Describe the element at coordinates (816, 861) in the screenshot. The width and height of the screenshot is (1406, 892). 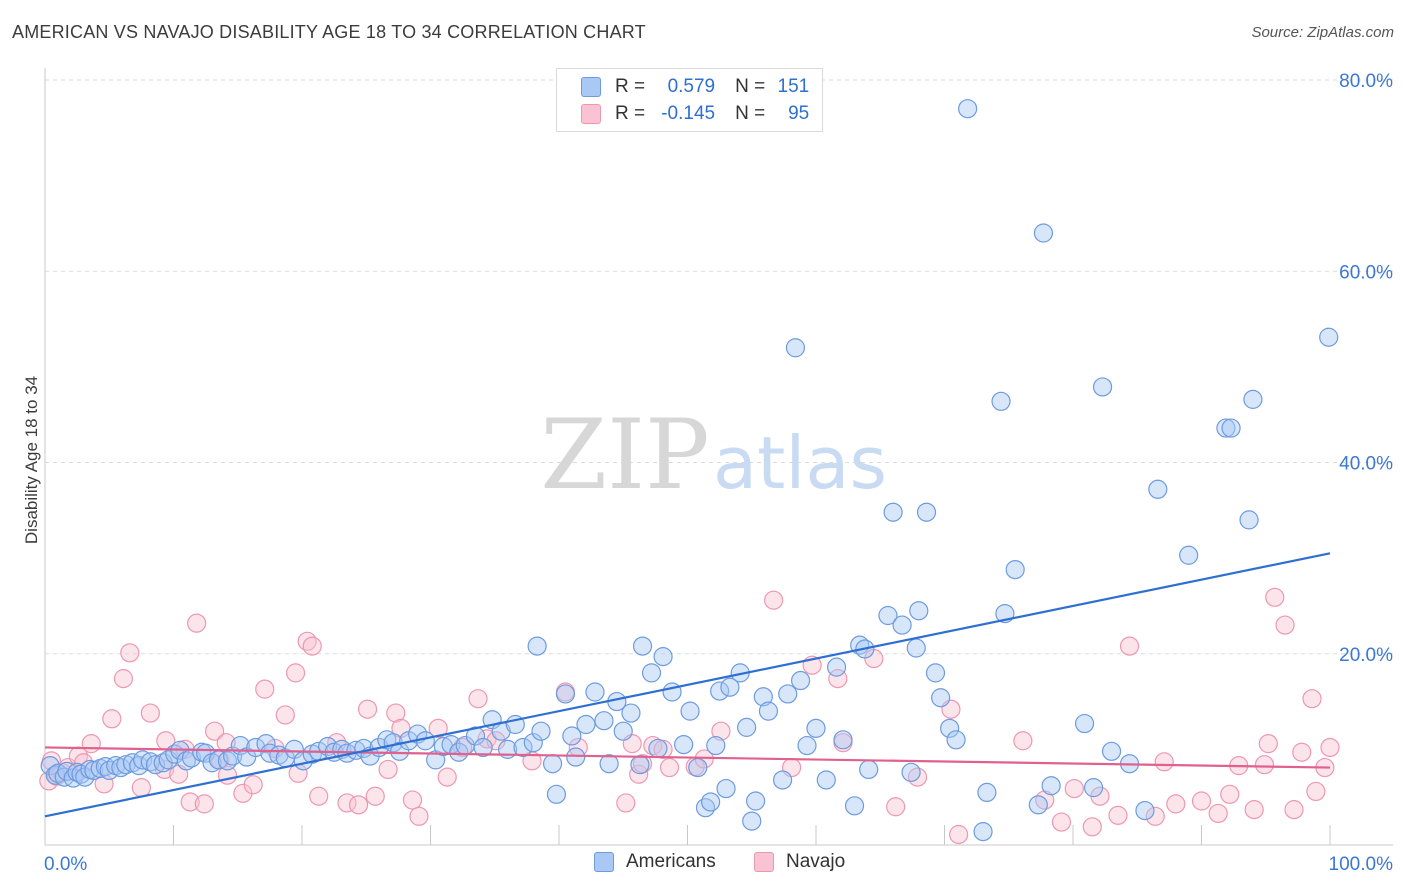
I see `bottom-legend-navajo-label: Navajo` at that location.